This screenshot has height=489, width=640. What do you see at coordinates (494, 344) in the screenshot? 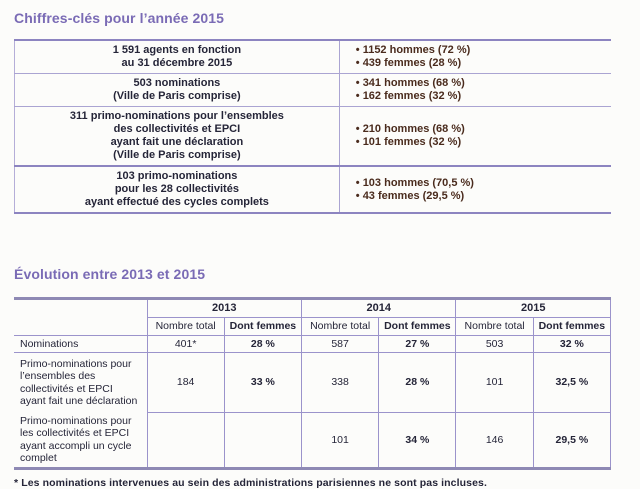
I see `value-cell: 503` at bounding box center [494, 344].